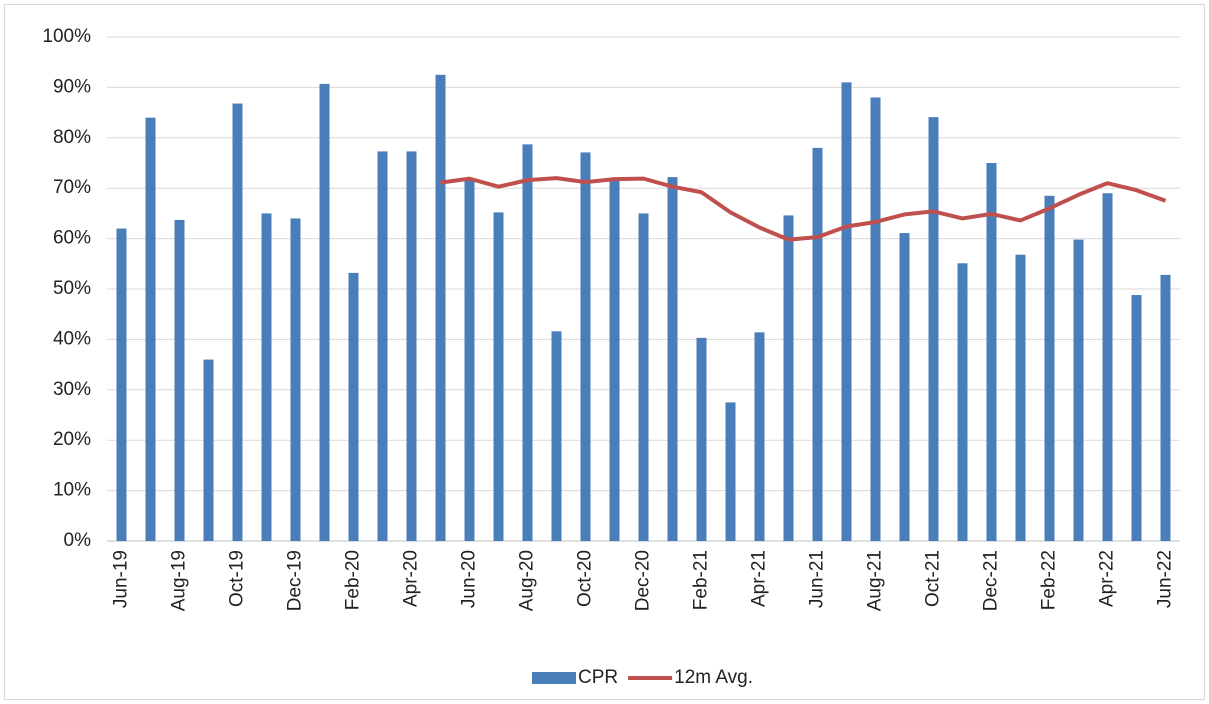 The height and width of the screenshot is (704, 1209). Describe the element at coordinates (72, 137) in the screenshot. I see `y-tick-label: 80%` at that location.